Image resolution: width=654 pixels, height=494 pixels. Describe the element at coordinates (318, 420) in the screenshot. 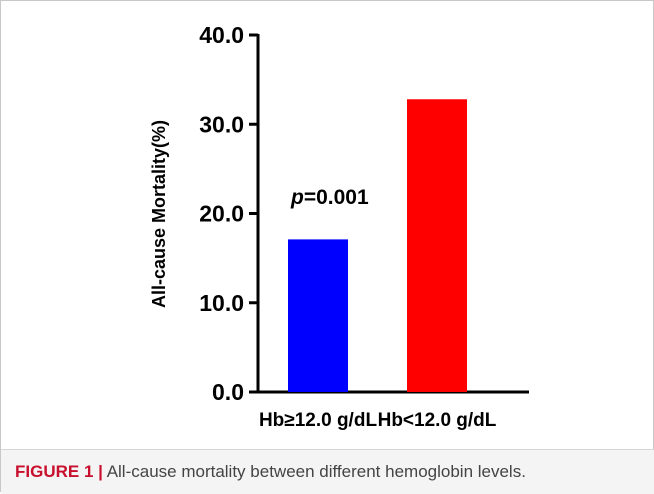

I see `x-category-label: Hb≥12.0 g/dL` at that location.